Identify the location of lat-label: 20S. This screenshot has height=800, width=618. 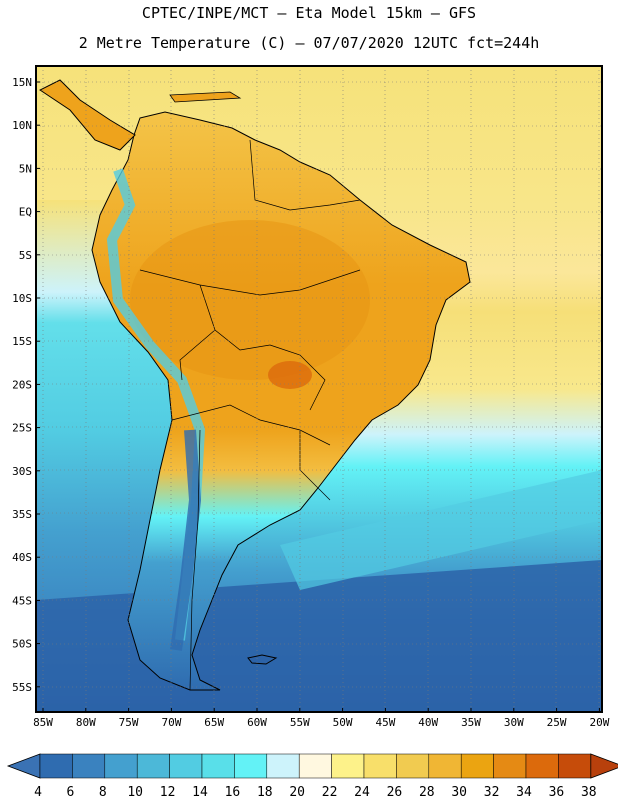
(22, 384).